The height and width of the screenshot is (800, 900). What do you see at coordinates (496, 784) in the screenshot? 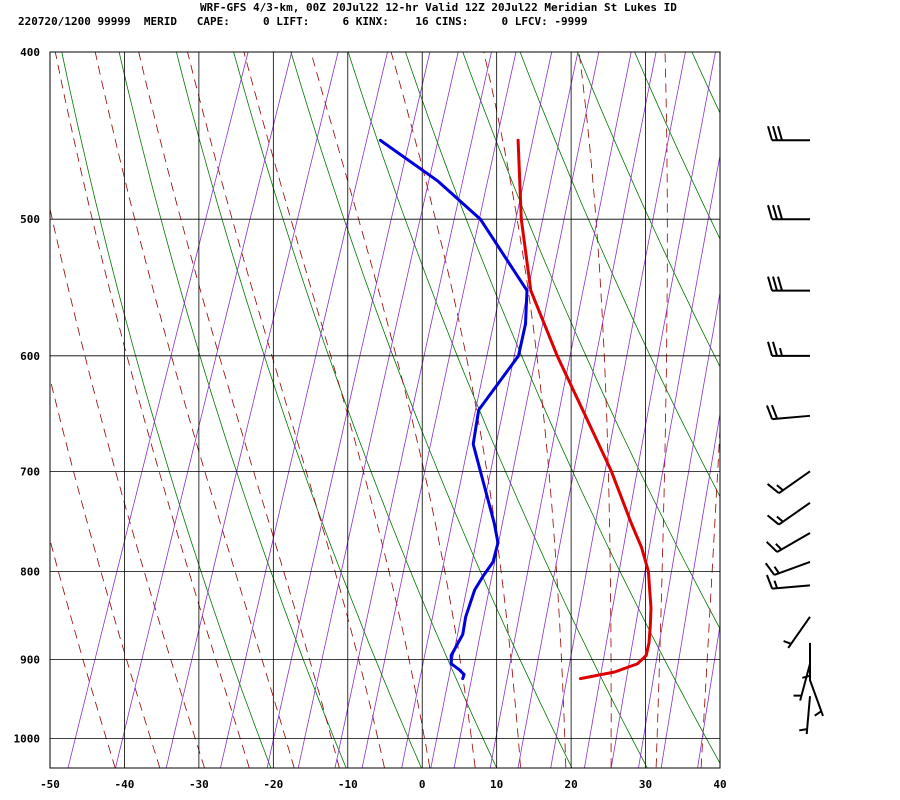
I see `x-tick-label: 10` at bounding box center [496, 784].